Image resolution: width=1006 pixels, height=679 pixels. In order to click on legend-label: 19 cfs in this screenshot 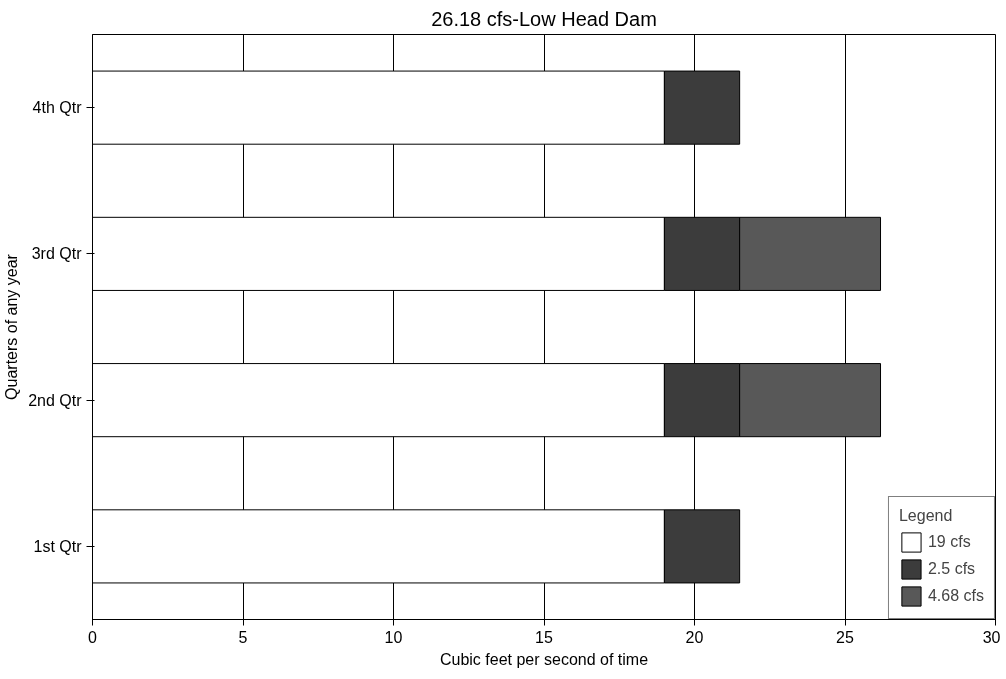, I will do `click(949, 542)`.